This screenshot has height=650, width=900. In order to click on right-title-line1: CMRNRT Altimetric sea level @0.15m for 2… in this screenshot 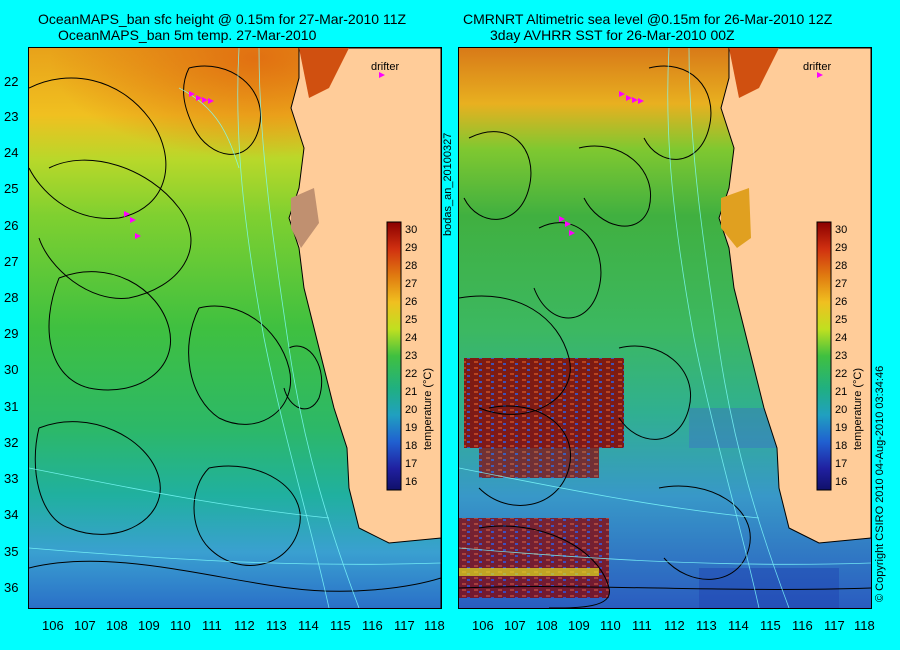, I will do `click(648, 19)`.